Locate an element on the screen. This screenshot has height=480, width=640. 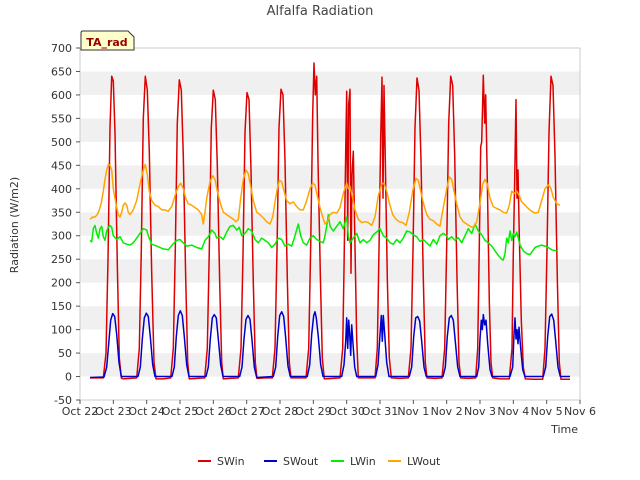
y-tick-label: 100 is located at coordinates (61, 330).